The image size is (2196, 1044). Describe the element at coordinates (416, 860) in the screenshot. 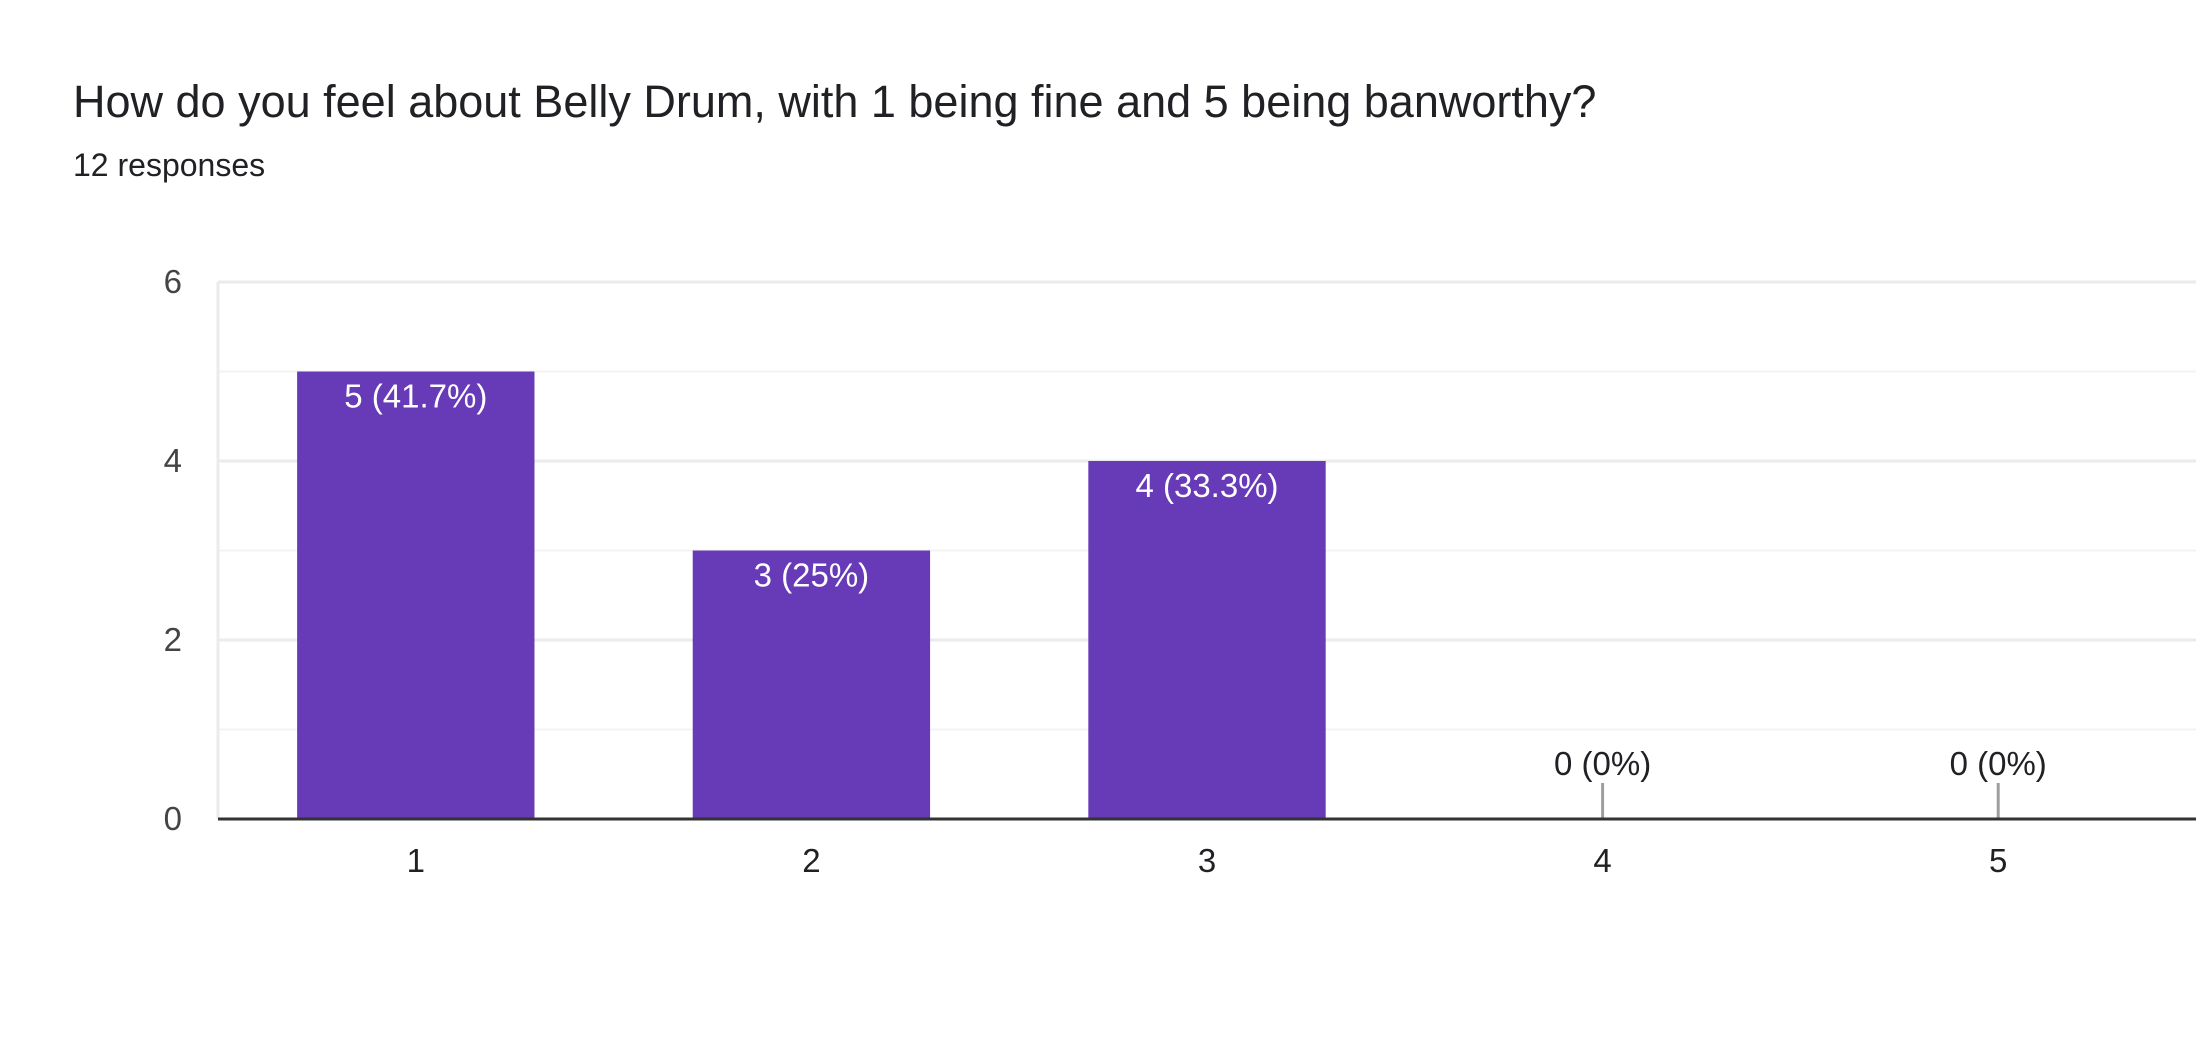

I see `x-tick-label: 1` at that location.